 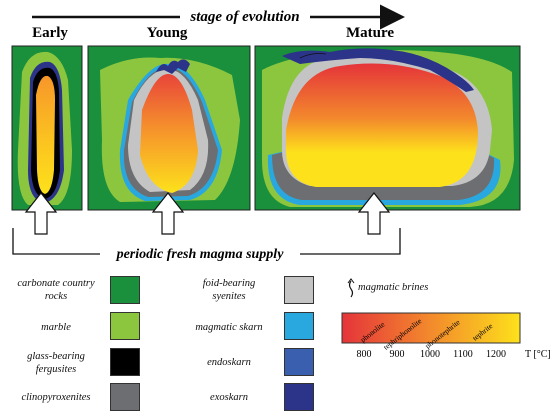 What do you see at coordinates (364, 354) in the screenshot?
I see `temperature-tick-label: 800` at bounding box center [364, 354].